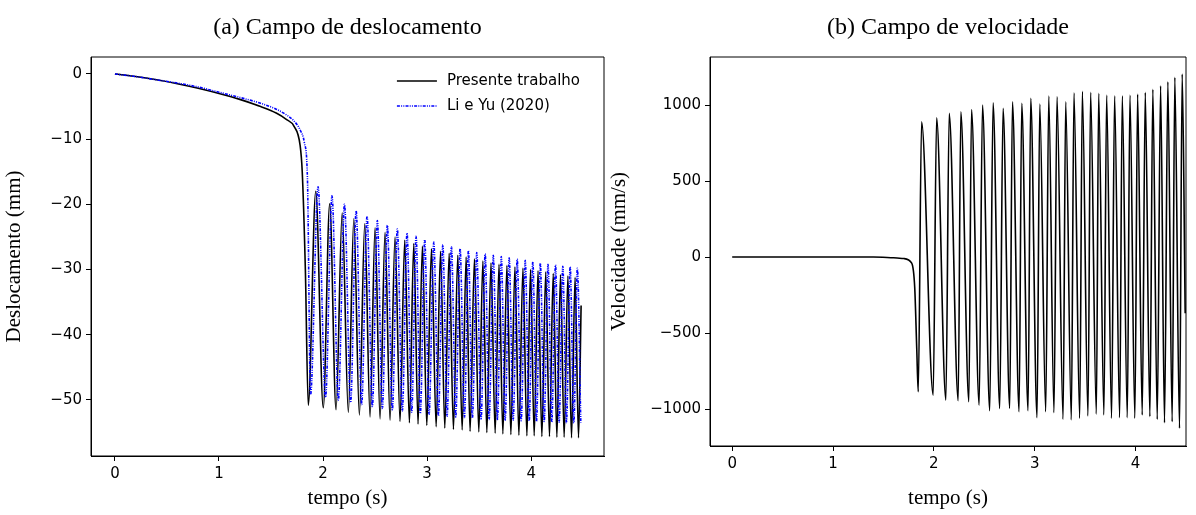  What do you see at coordinates (618, 251) in the screenshot?
I see `y-axis-title: Velocidade (mm/s)` at bounding box center [618, 251].